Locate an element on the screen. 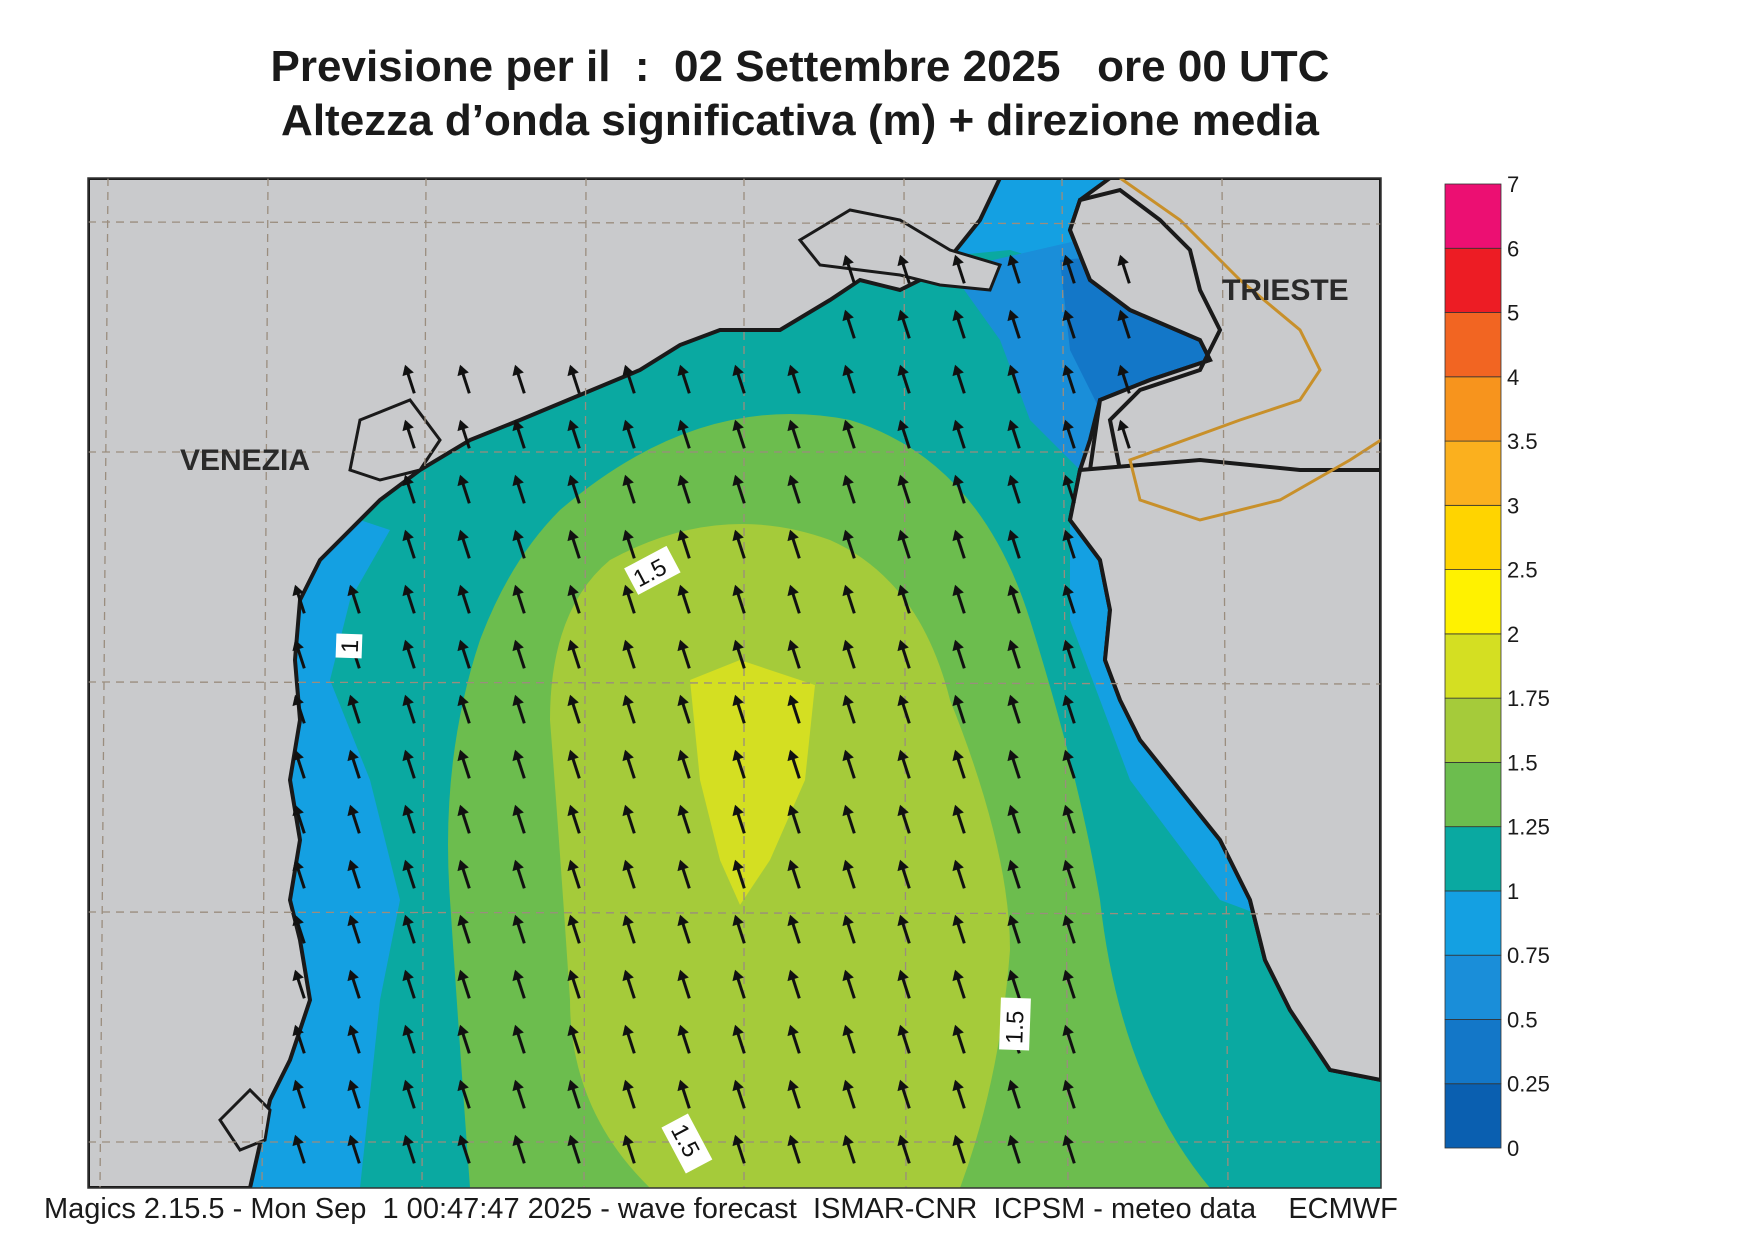 This screenshot has height=1242, width=1755. legend-level-label: 1.75 is located at coordinates (1528, 698).